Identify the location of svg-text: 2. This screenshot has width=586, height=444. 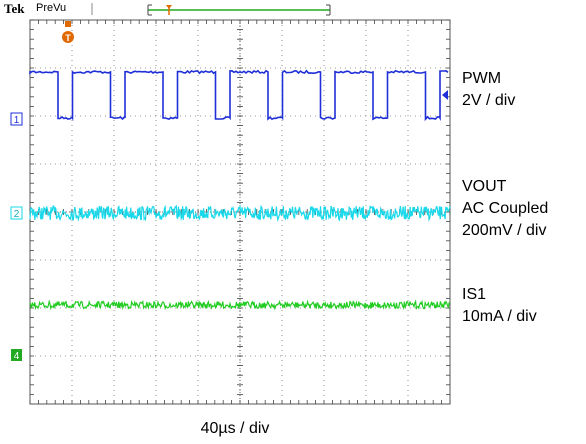
(17, 214).